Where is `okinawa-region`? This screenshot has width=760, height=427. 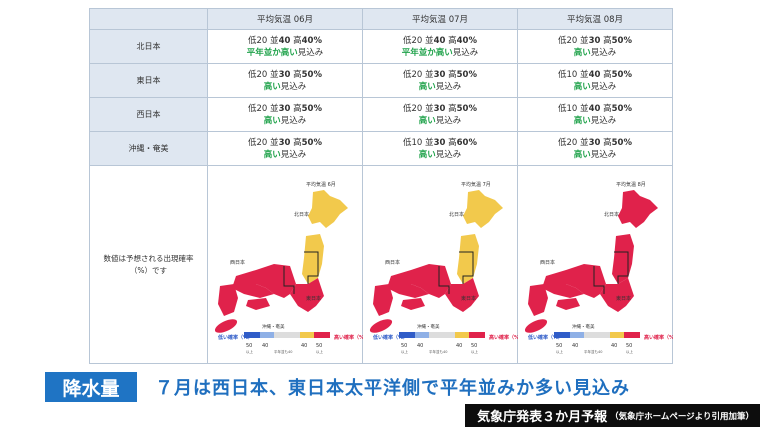 okinawa-region is located at coordinates (226, 326).